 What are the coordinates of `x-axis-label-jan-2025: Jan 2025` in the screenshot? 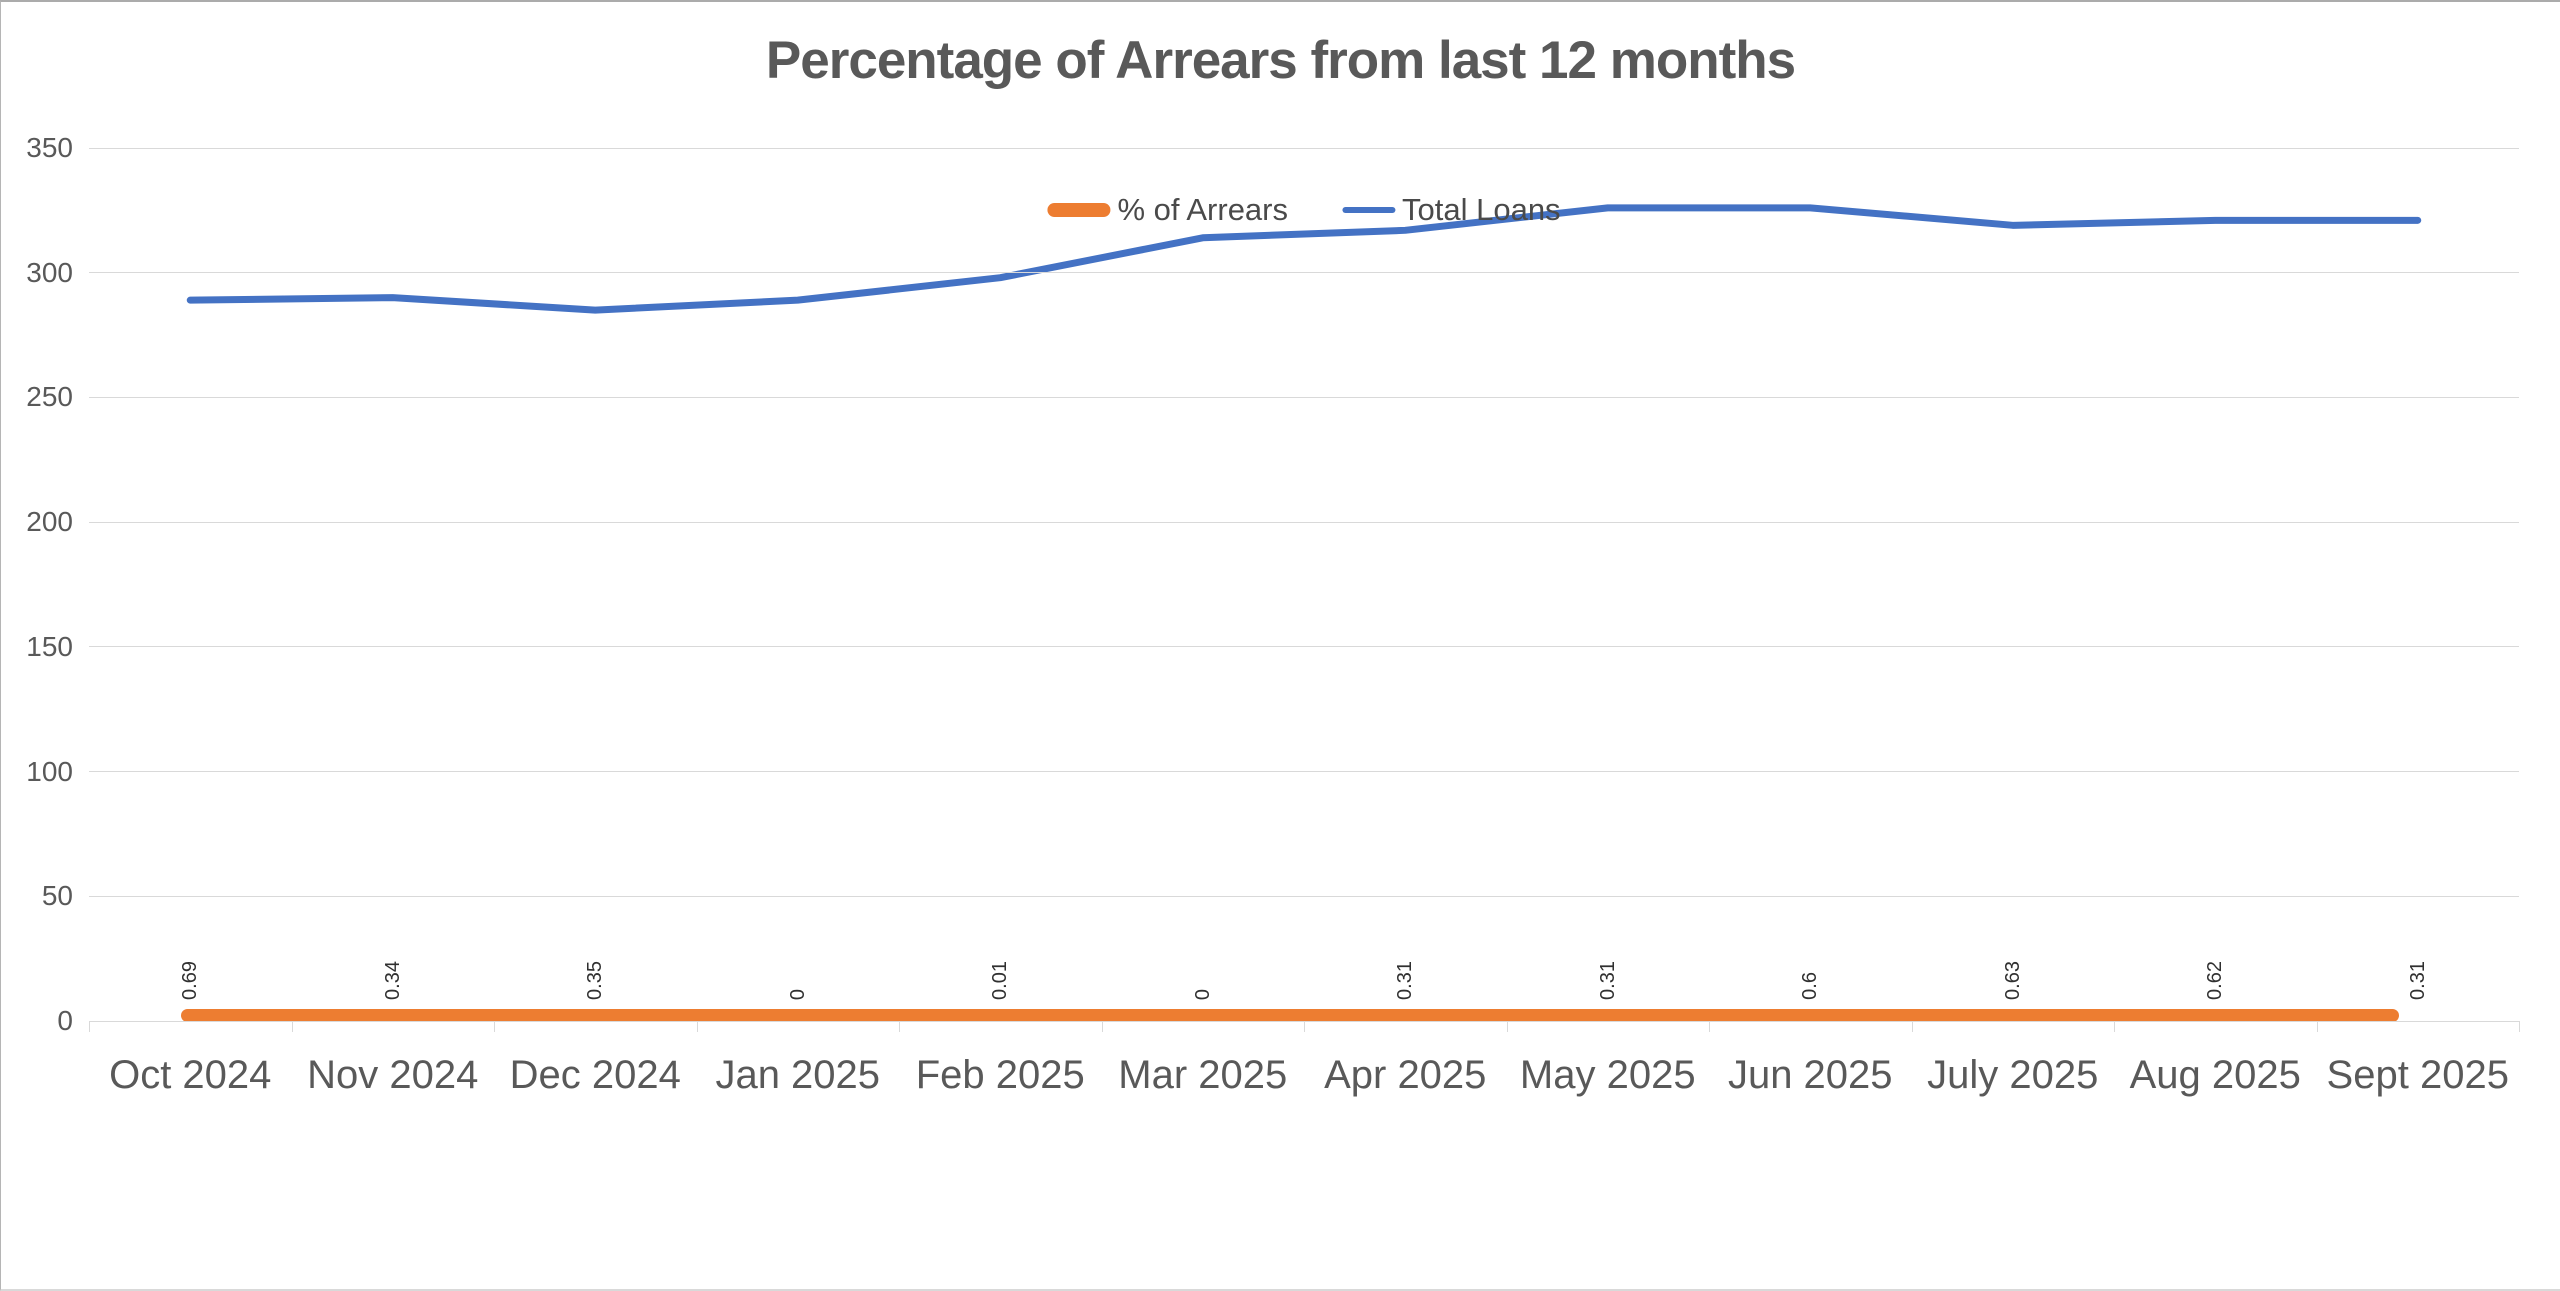 It's located at (798, 1075).